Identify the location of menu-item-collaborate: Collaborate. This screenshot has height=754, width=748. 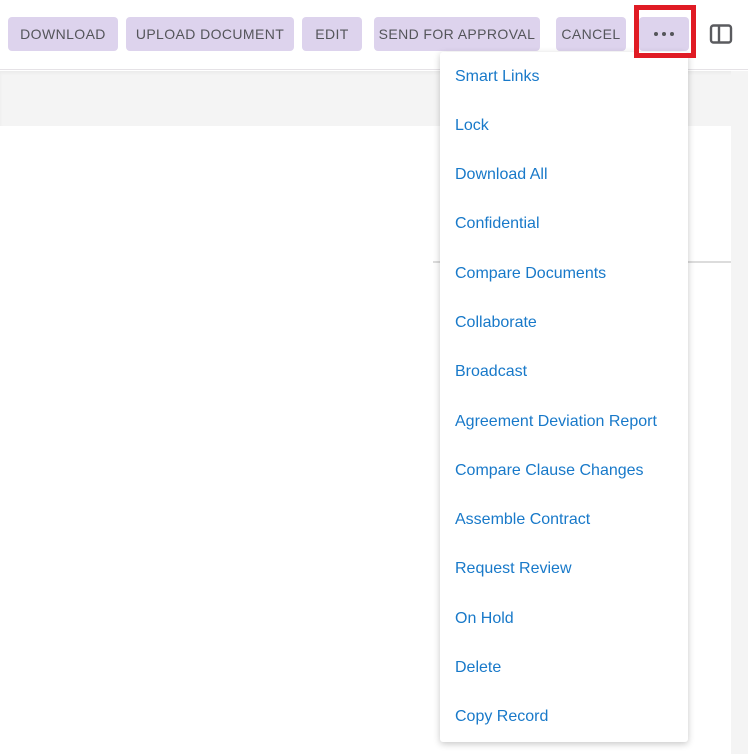
(496, 323).